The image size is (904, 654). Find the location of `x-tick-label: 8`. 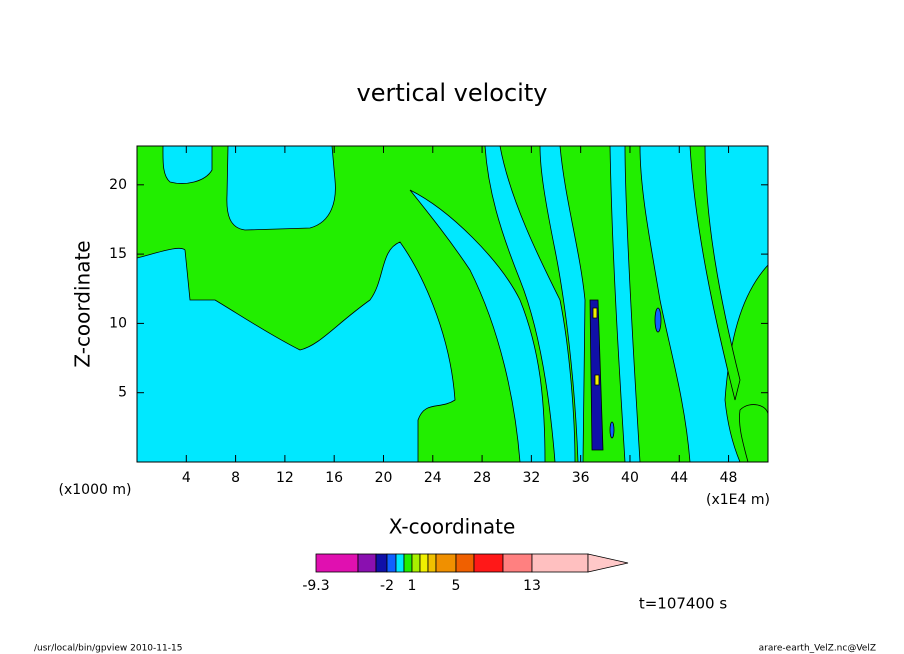

x-tick-label: 8 is located at coordinates (235, 478).